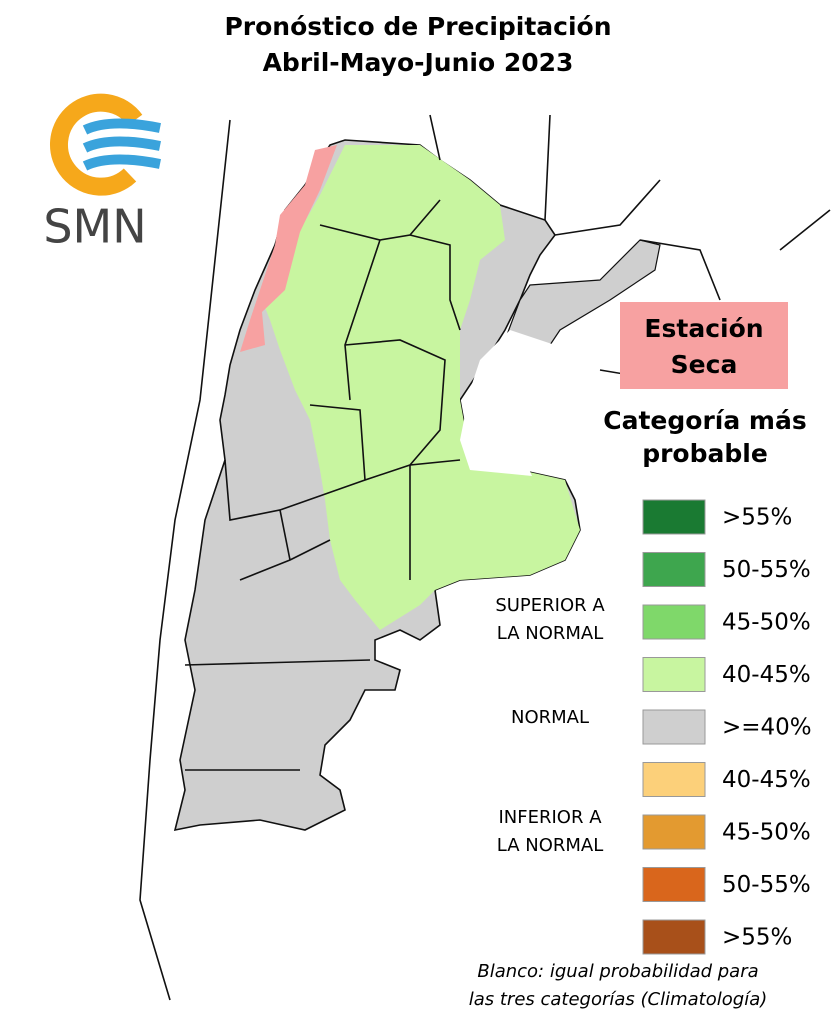 The height and width of the screenshot is (1024, 836). I want to click on logo-text: SMN, so click(94, 227).